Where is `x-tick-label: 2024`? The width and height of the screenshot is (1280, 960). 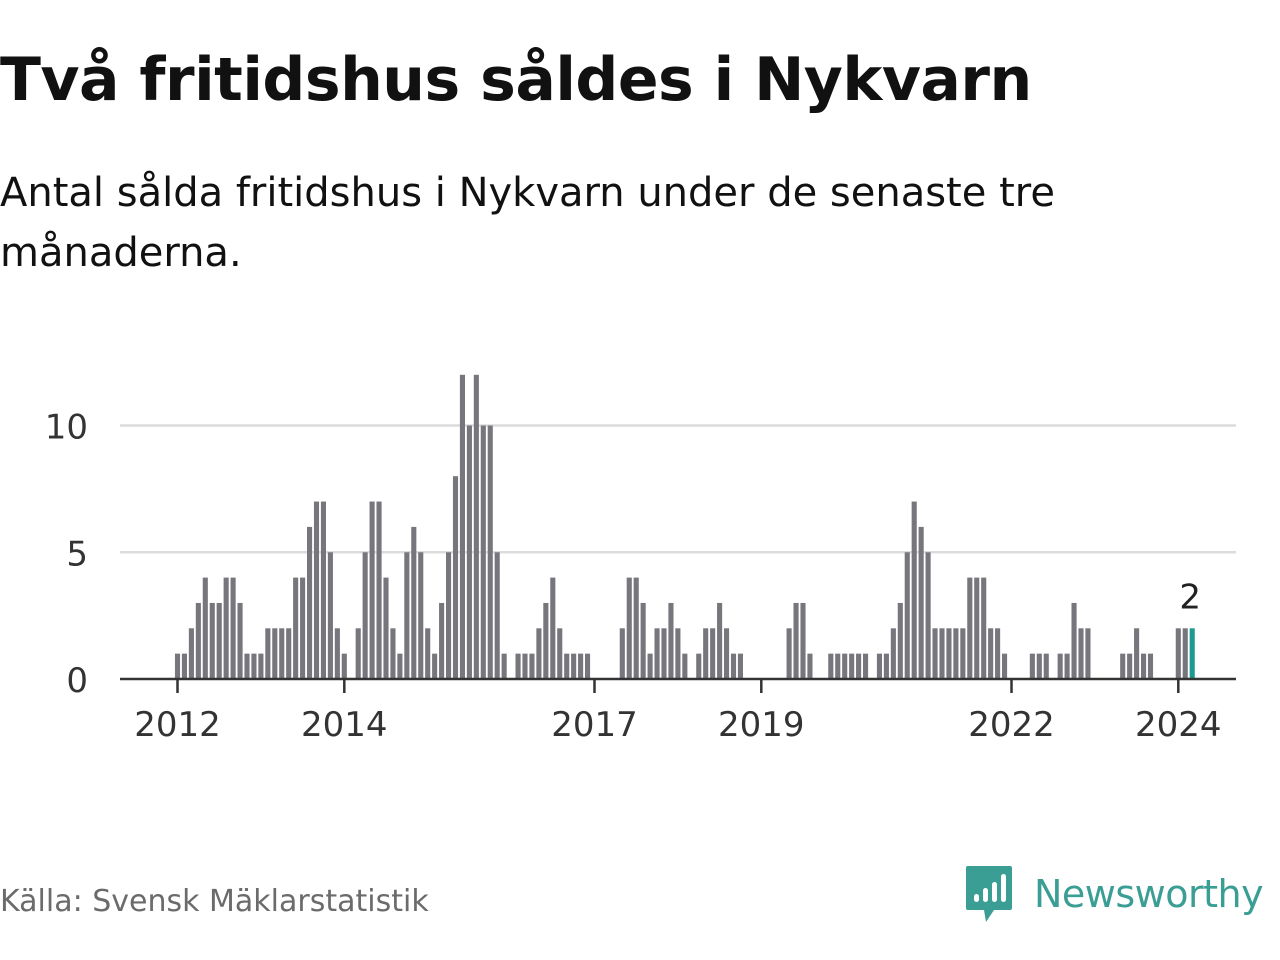 x-tick-label: 2024 is located at coordinates (1178, 725).